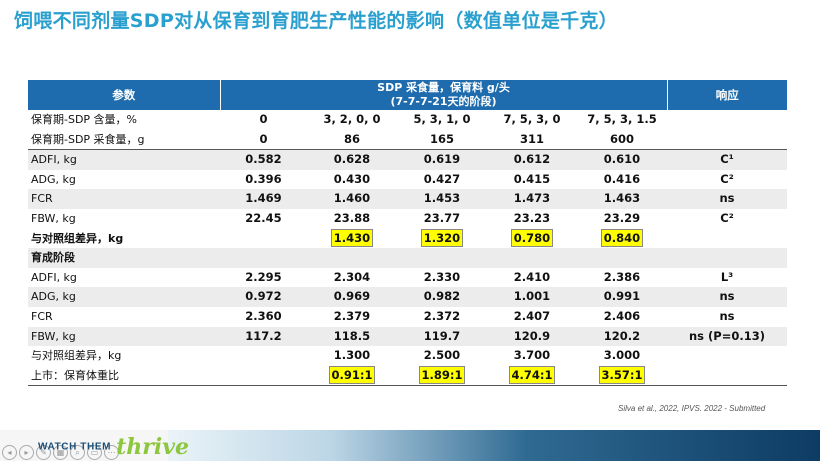 Image resolution: width=820 pixels, height=461 pixels. I want to click on row-label: 上市：保育体重比, so click(124, 376).